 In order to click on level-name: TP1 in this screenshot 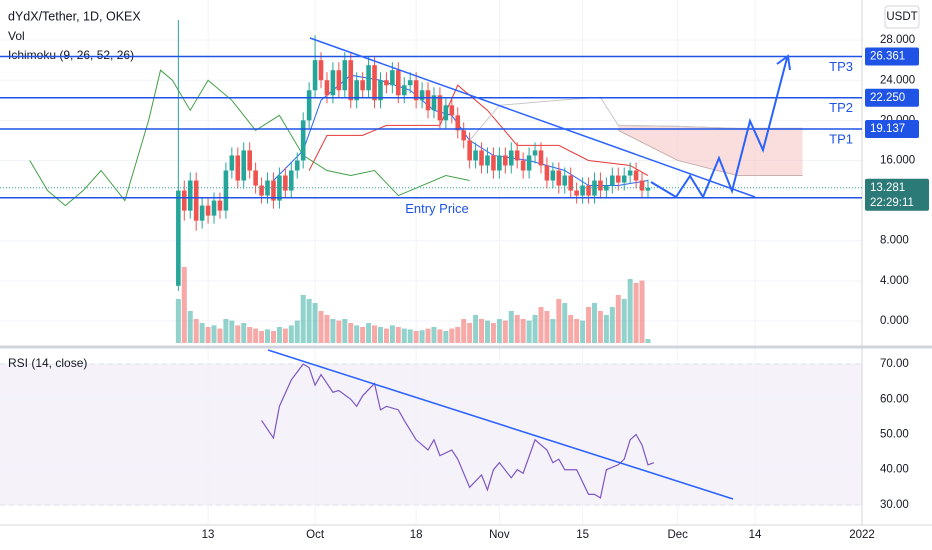, I will do `click(841, 138)`.